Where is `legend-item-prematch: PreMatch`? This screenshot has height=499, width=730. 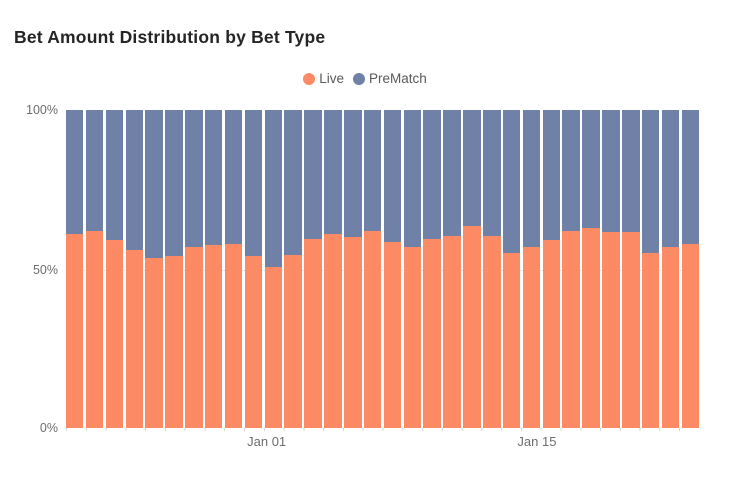
legend-item-prematch: PreMatch is located at coordinates (389, 78).